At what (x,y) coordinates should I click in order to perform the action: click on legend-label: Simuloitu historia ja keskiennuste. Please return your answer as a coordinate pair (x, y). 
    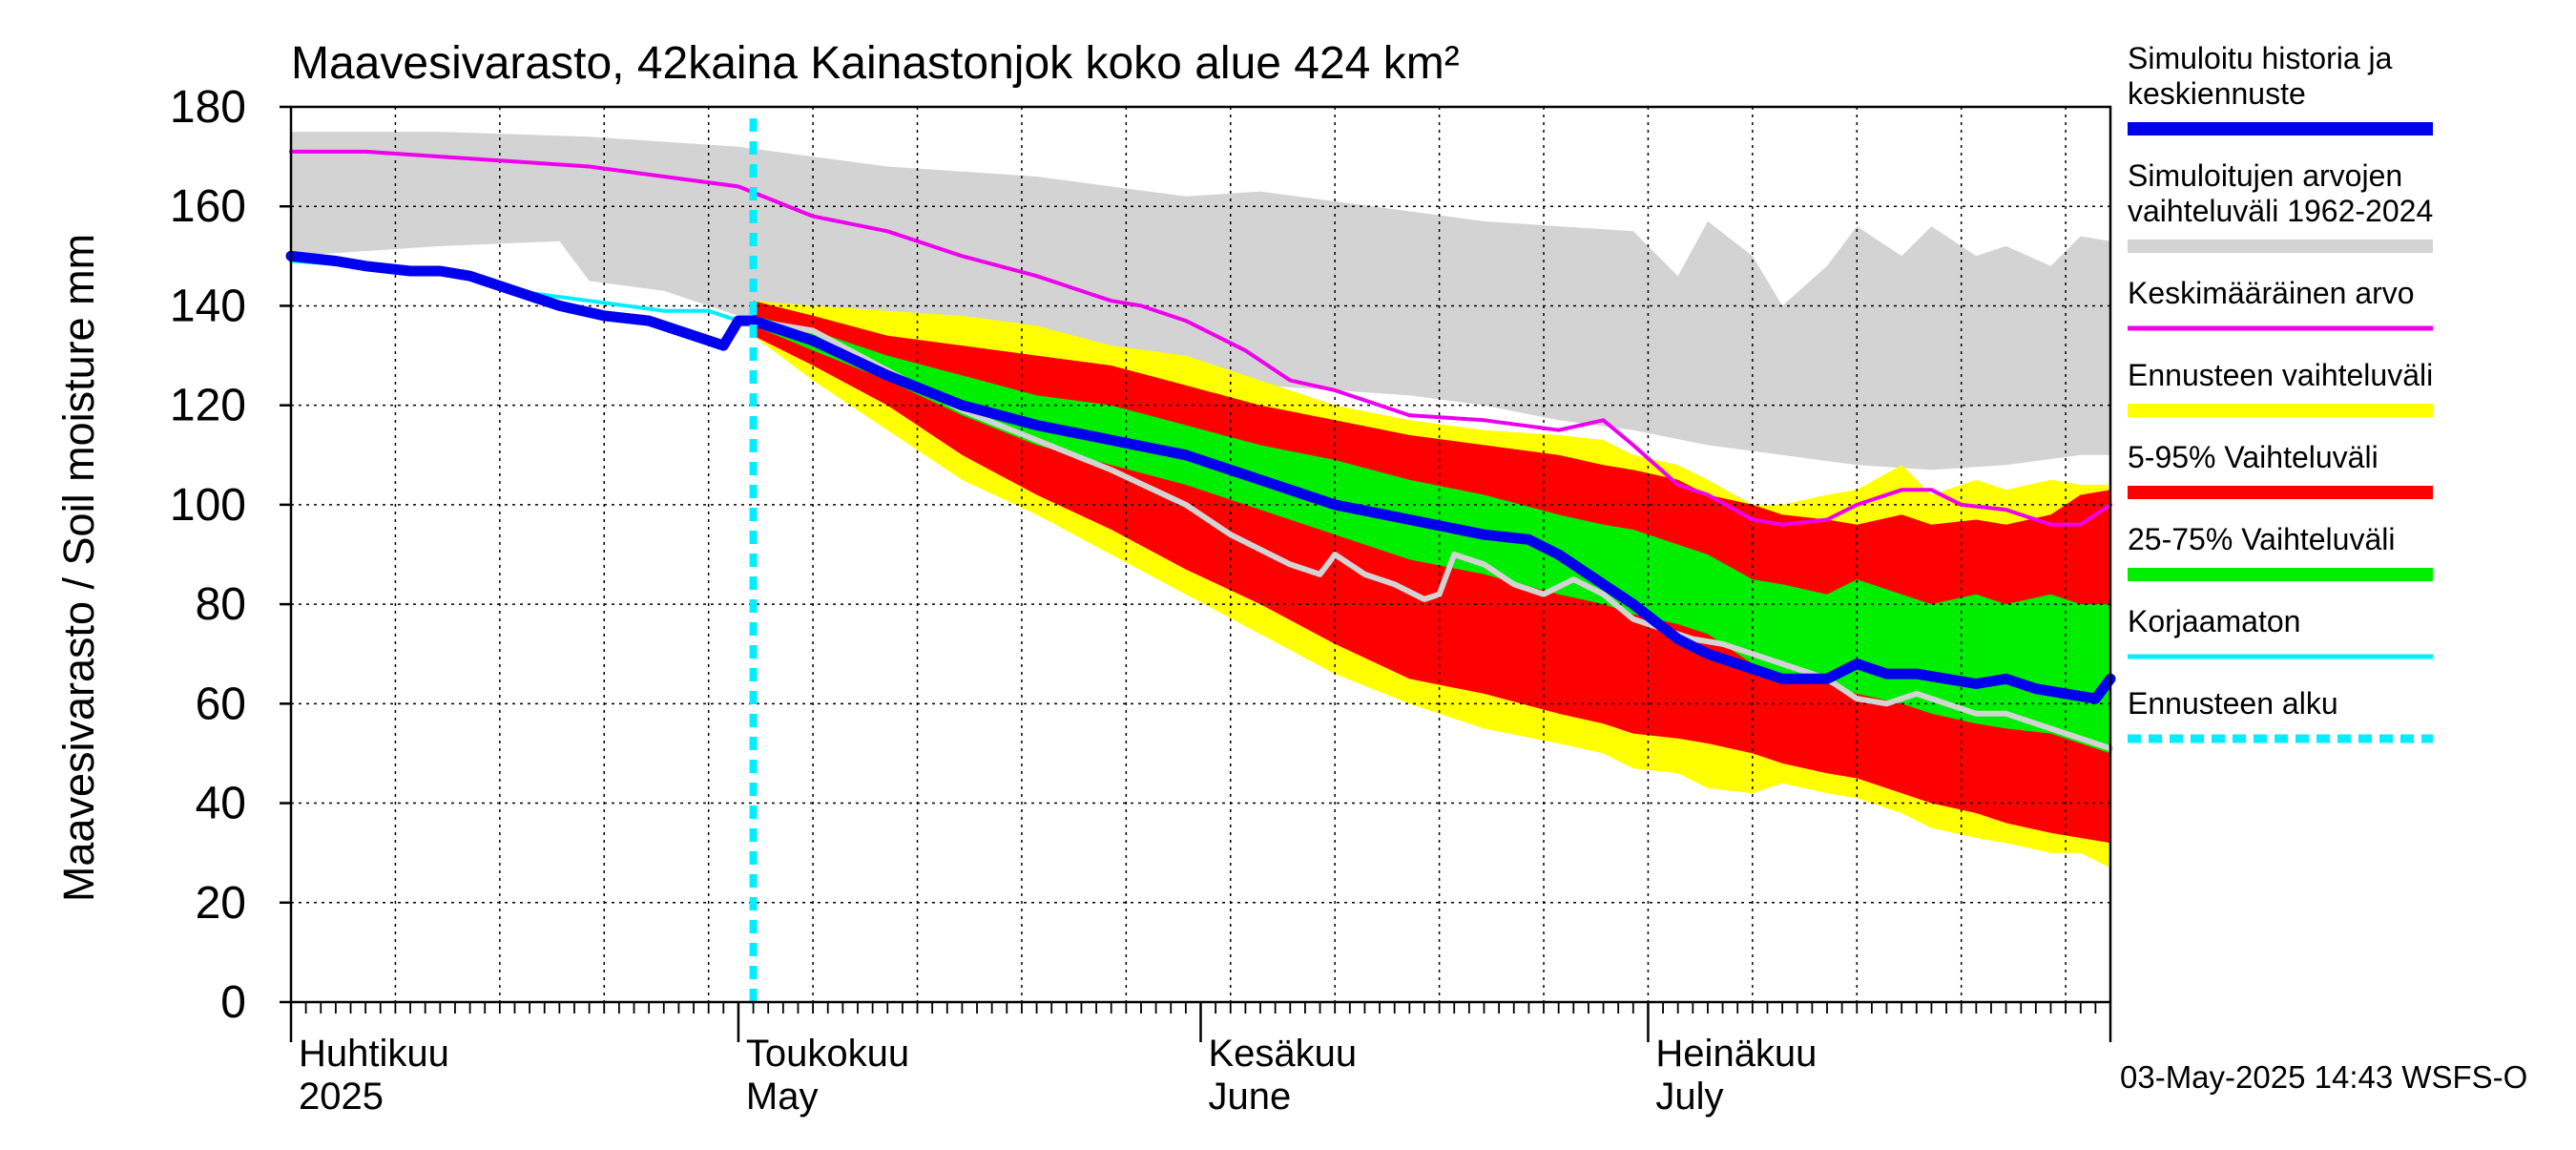
    Looking at the image, I should click on (2260, 76).